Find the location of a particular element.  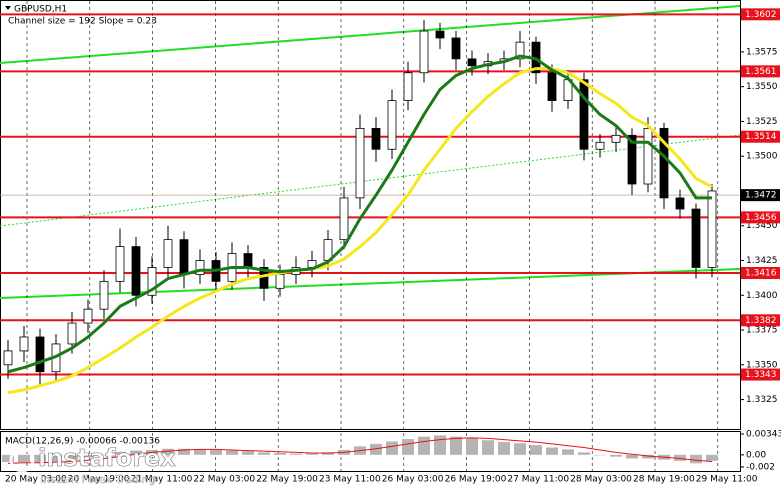

x-tick-label: 23 May 11:00 is located at coordinates (350, 480).